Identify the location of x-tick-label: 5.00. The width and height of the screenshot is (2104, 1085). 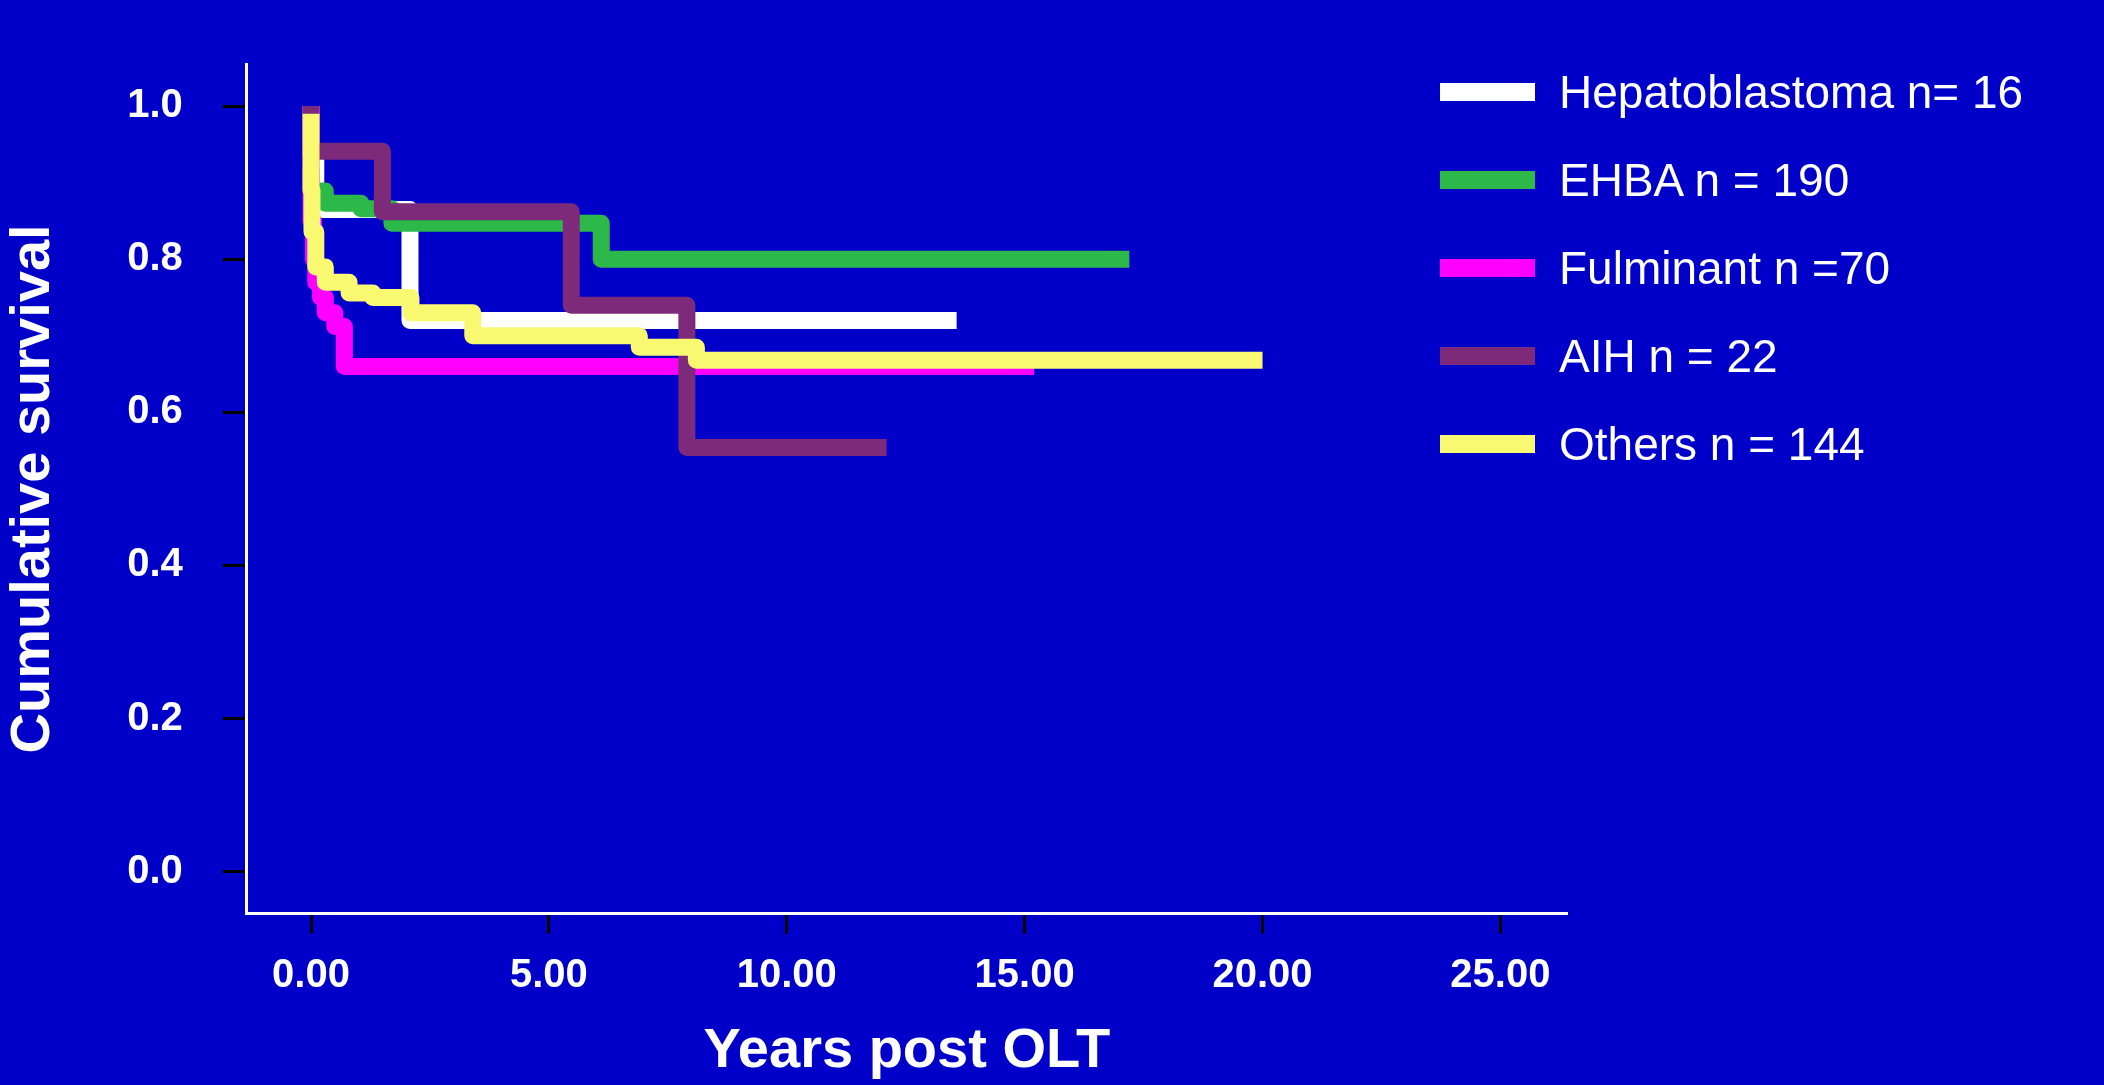
(548, 972).